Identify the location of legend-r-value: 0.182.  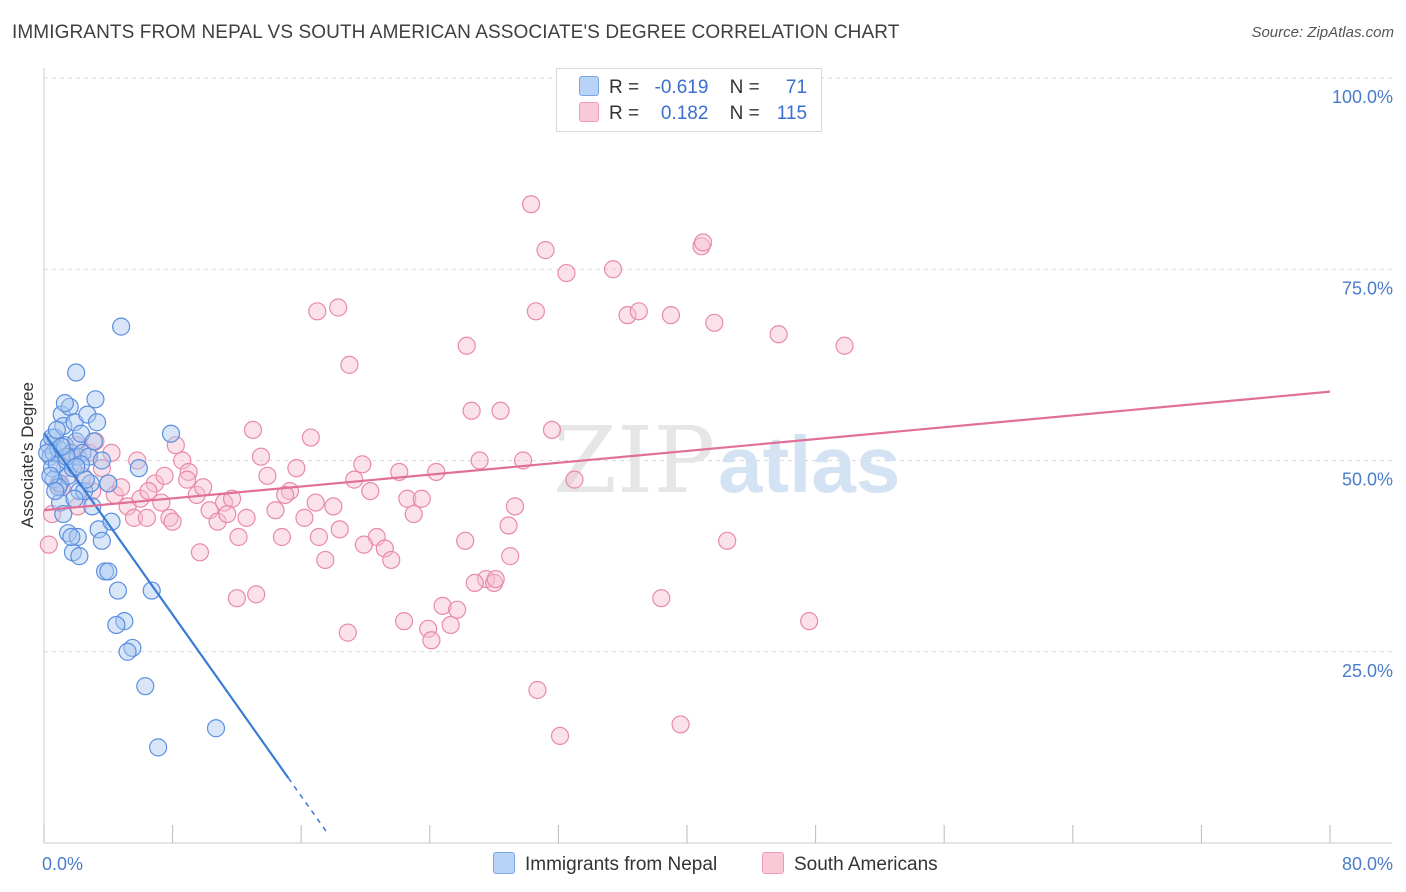
(684, 113).